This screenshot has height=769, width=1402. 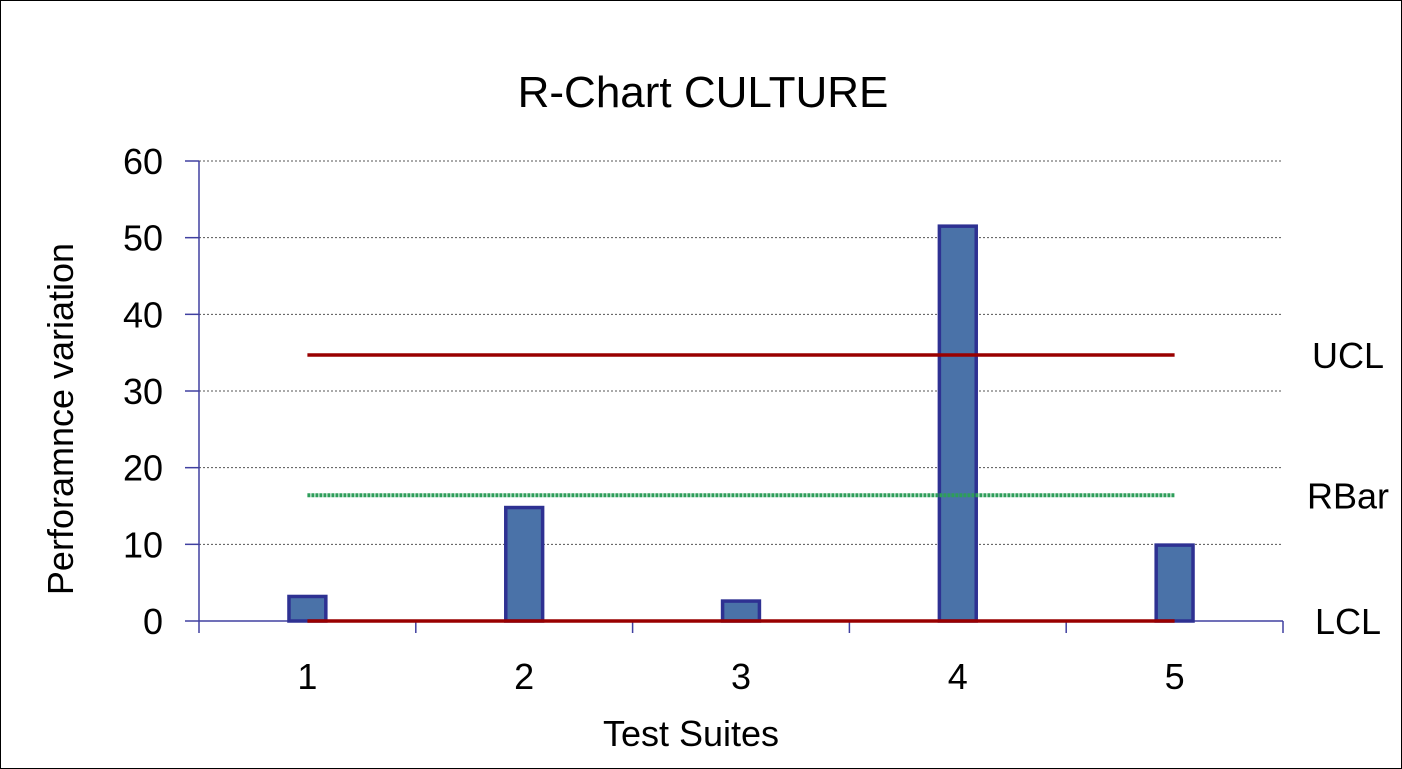 I want to click on ucl-label: UCL, so click(x=1348, y=355).